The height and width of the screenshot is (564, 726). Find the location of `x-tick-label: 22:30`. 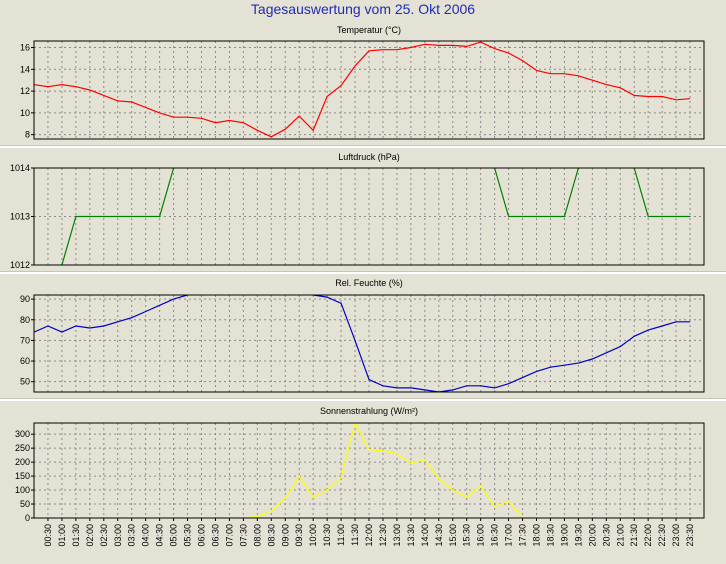

x-tick-label: 22:30 is located at coordinates (662, 535).